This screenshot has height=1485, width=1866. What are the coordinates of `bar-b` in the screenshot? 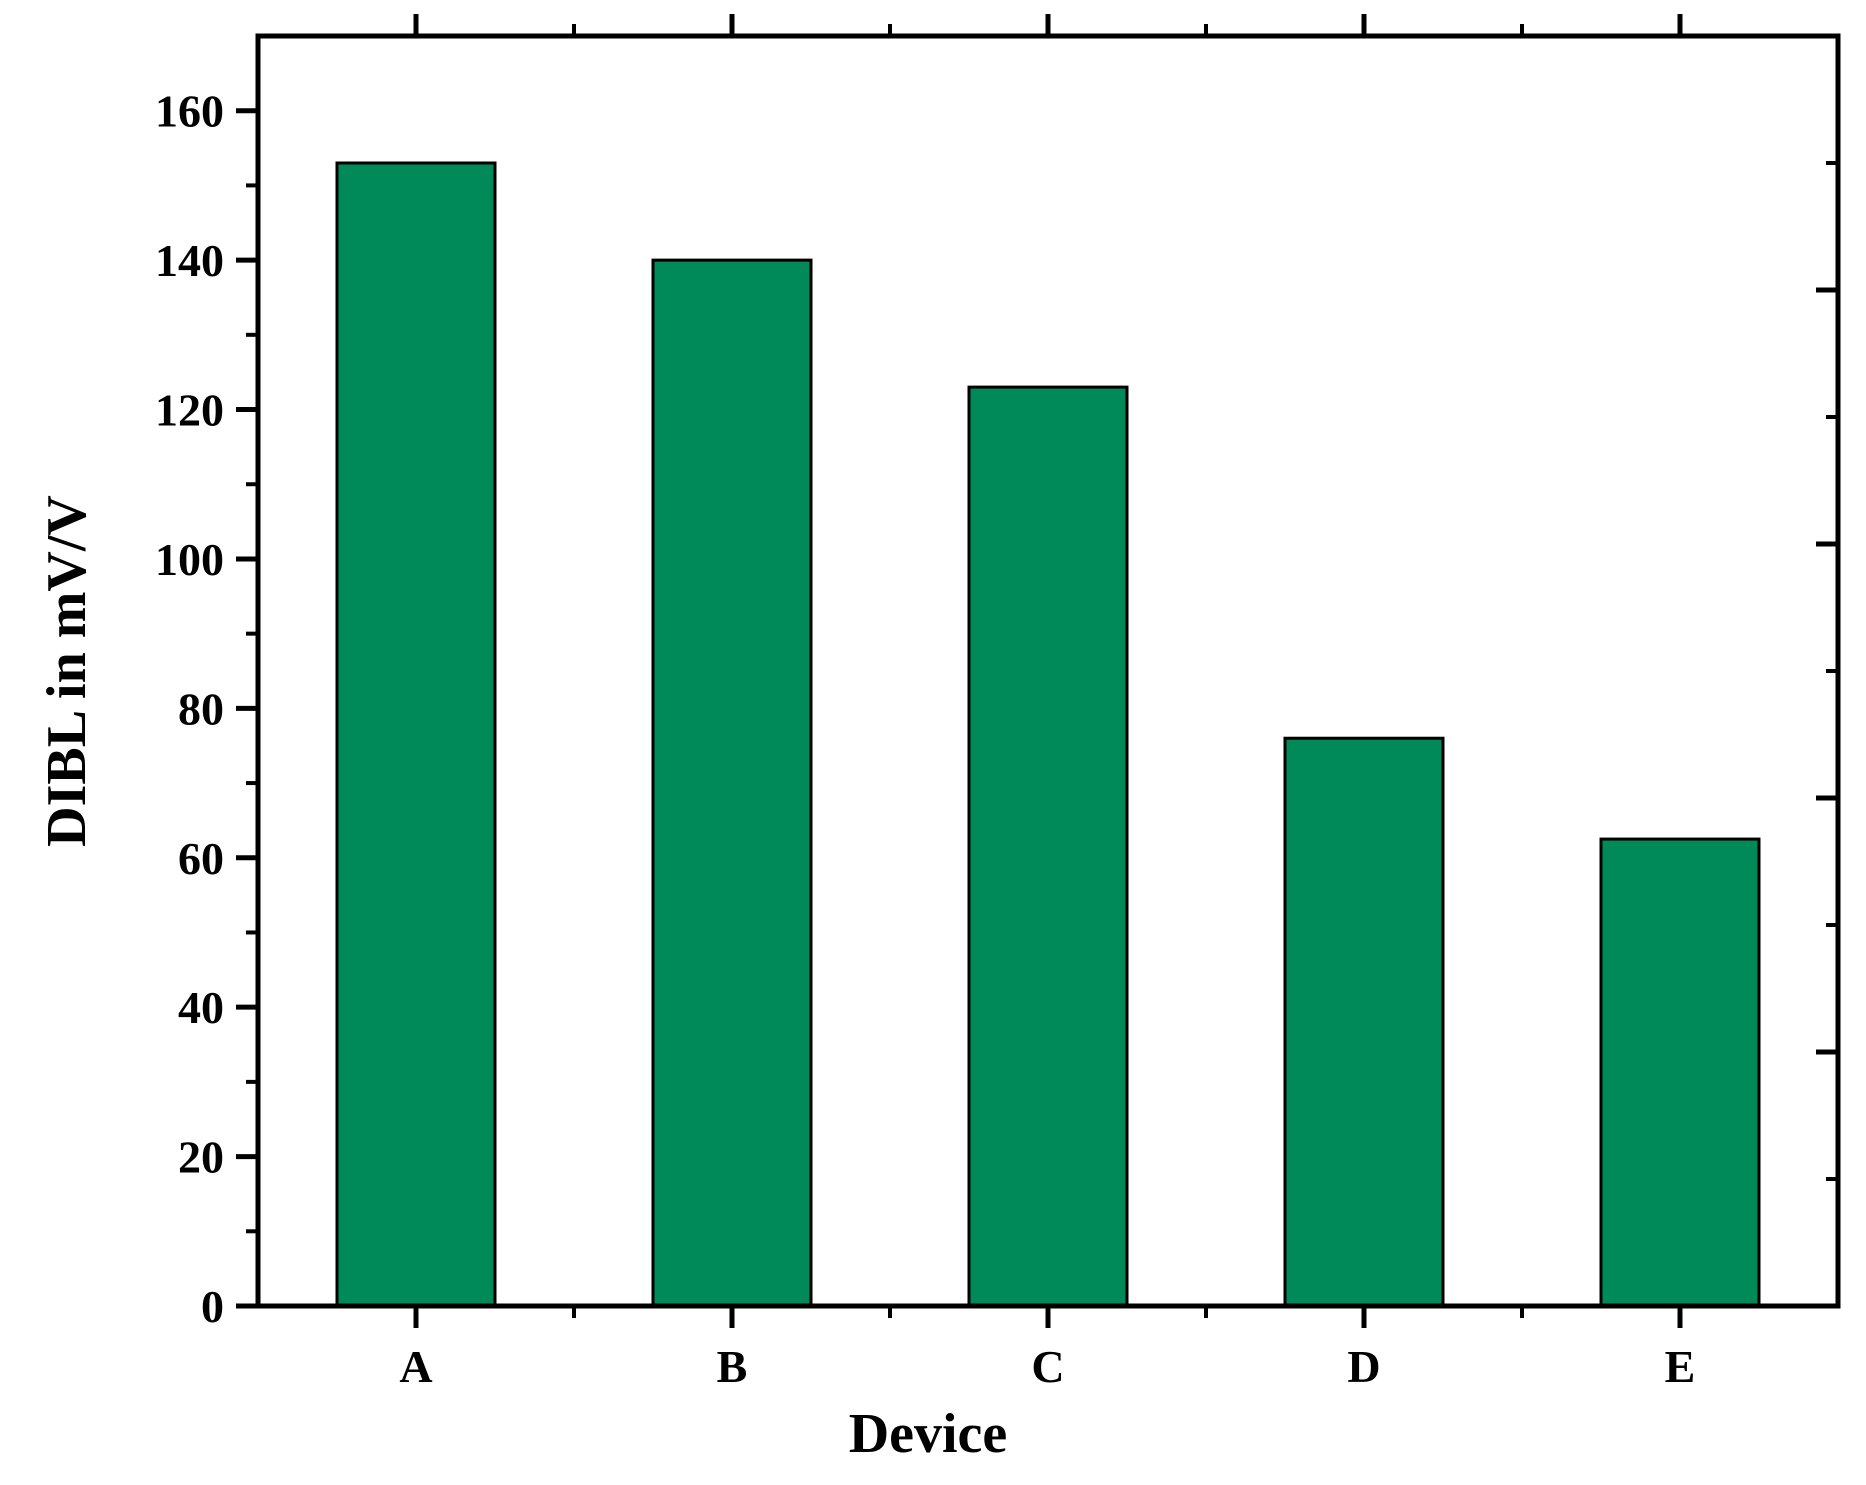 It's located at (732, 783).